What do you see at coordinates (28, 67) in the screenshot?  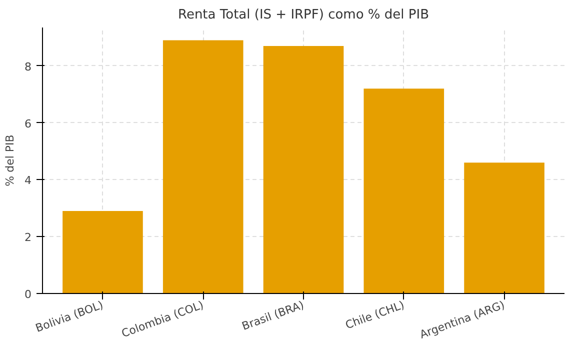 I see `y-tick-label: 8` at bounding box center [28, 67].